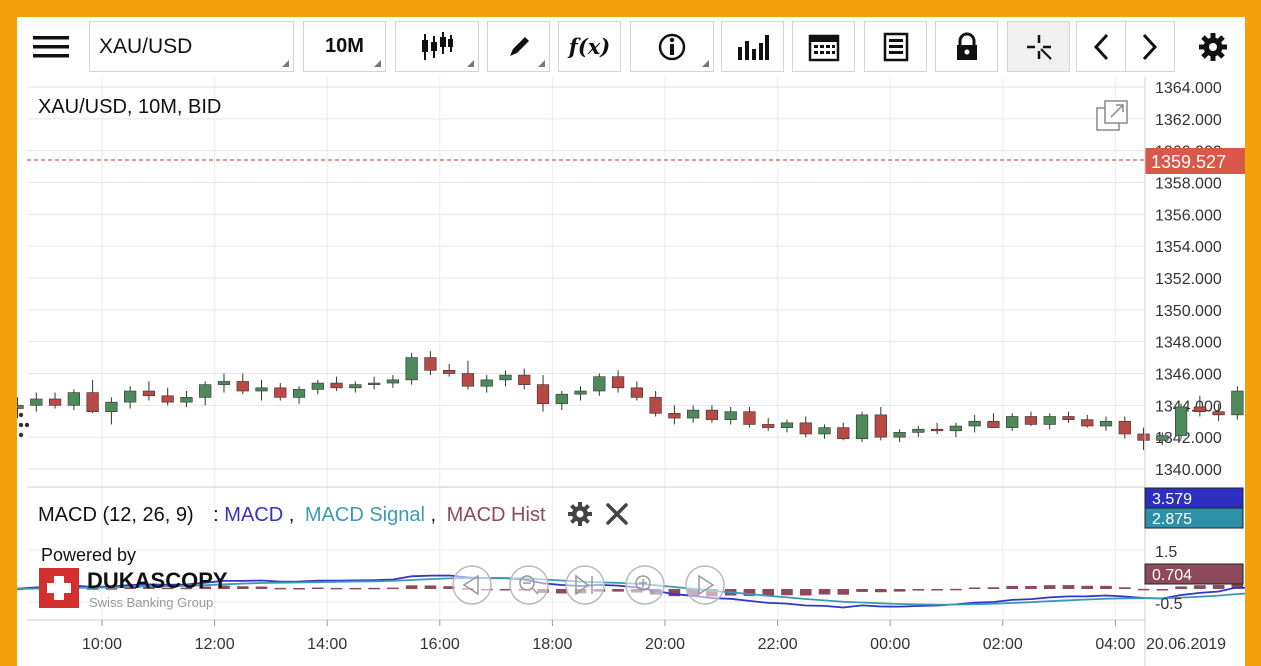 The height and width of the screenshot is (666, 1261). What do you see at coordinates (191, 46) in the screenshot?
I see `symbol-selector: XAU/USD` at bounding box center [191, 46].